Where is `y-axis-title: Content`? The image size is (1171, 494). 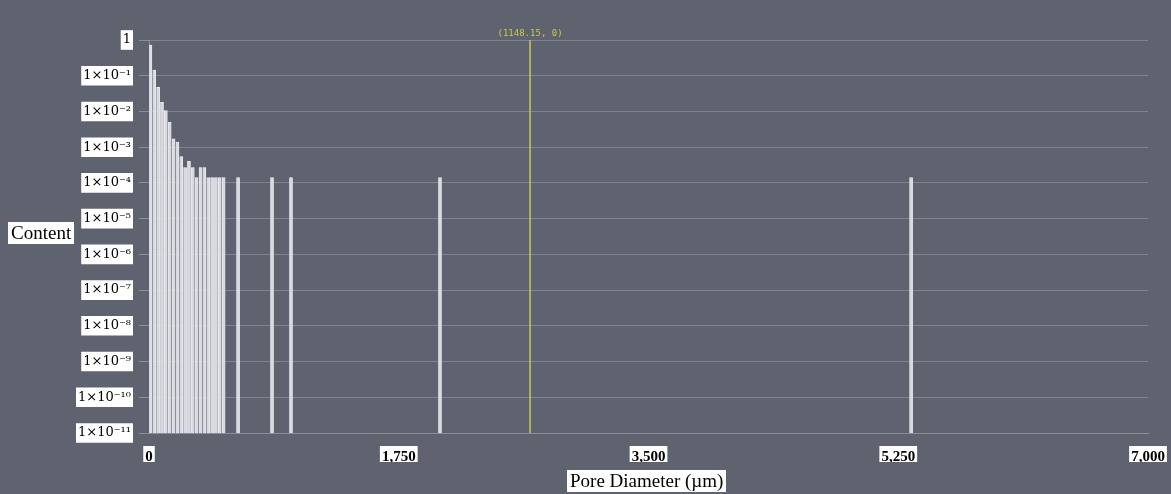 y-axis-title: Content is located at coordinates (41, 233).